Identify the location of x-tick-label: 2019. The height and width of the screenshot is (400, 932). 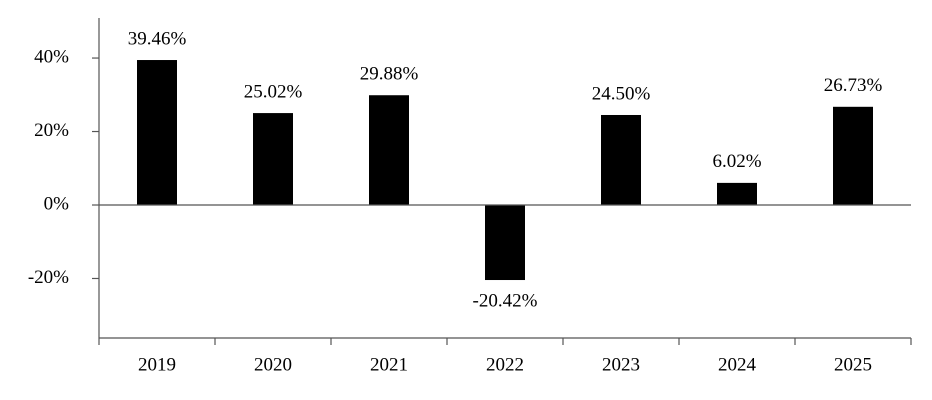
(157, 364).